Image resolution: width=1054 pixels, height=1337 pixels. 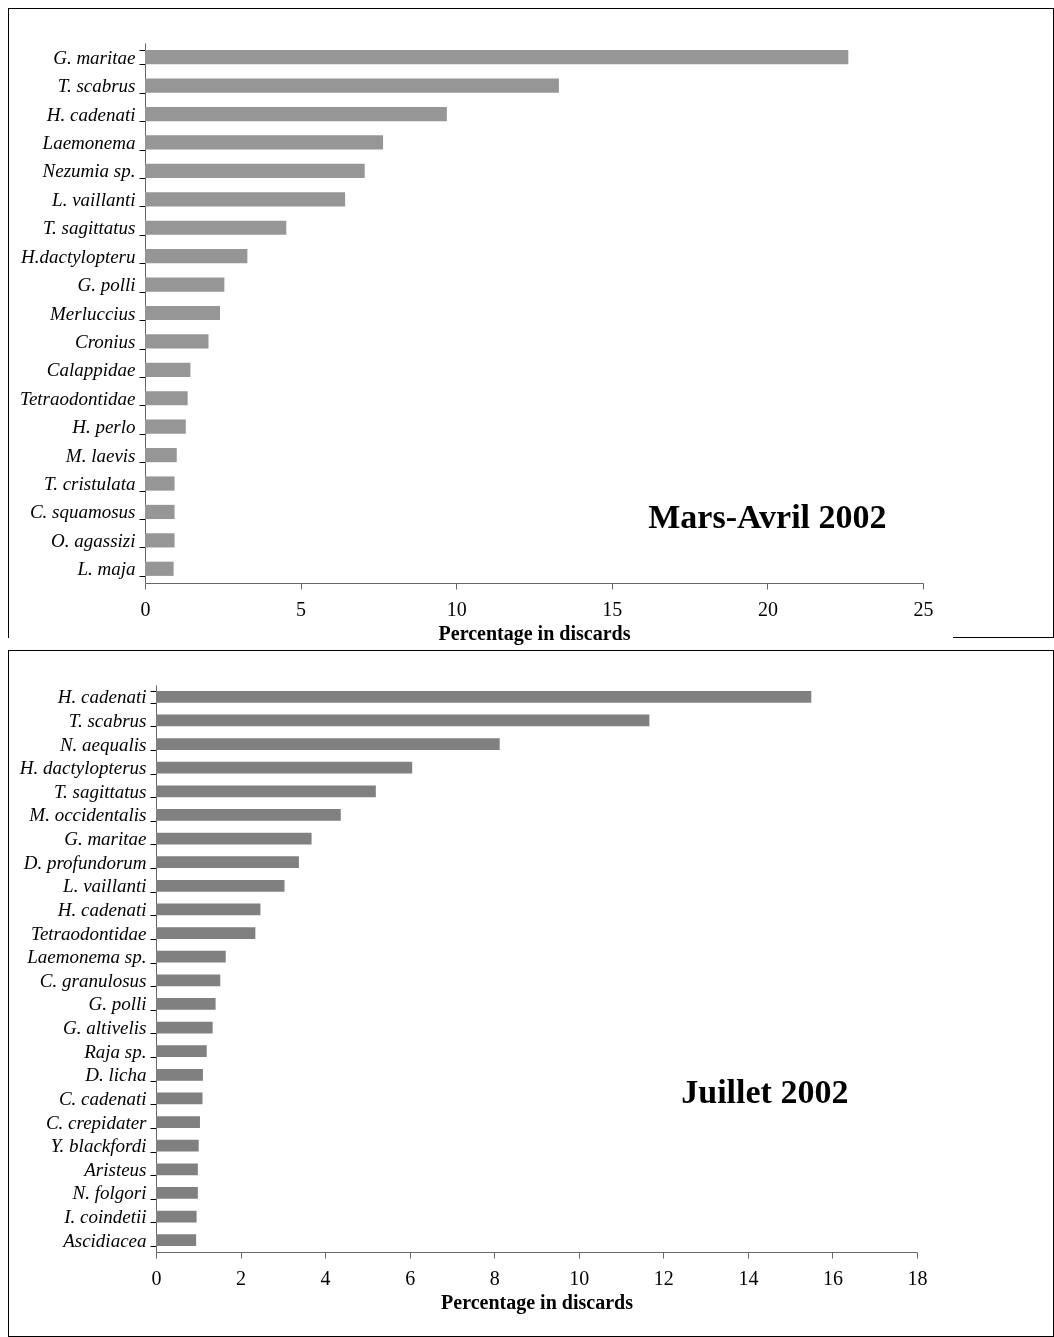 What do you see at coordinates (102, 744) in the screenshot?
I see `y-tick-label: N. aequalis` at bounding box center [102, 744].